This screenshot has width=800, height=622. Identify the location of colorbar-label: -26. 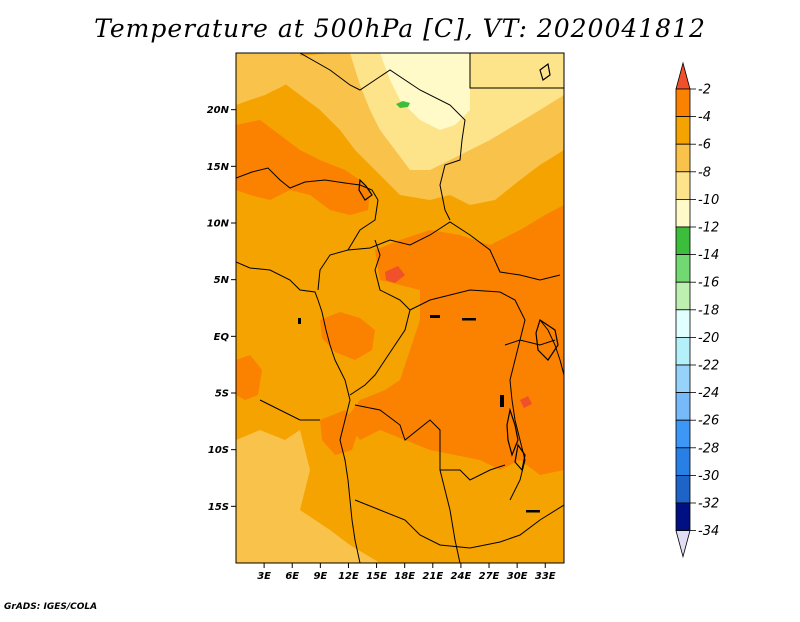
(708, 421).